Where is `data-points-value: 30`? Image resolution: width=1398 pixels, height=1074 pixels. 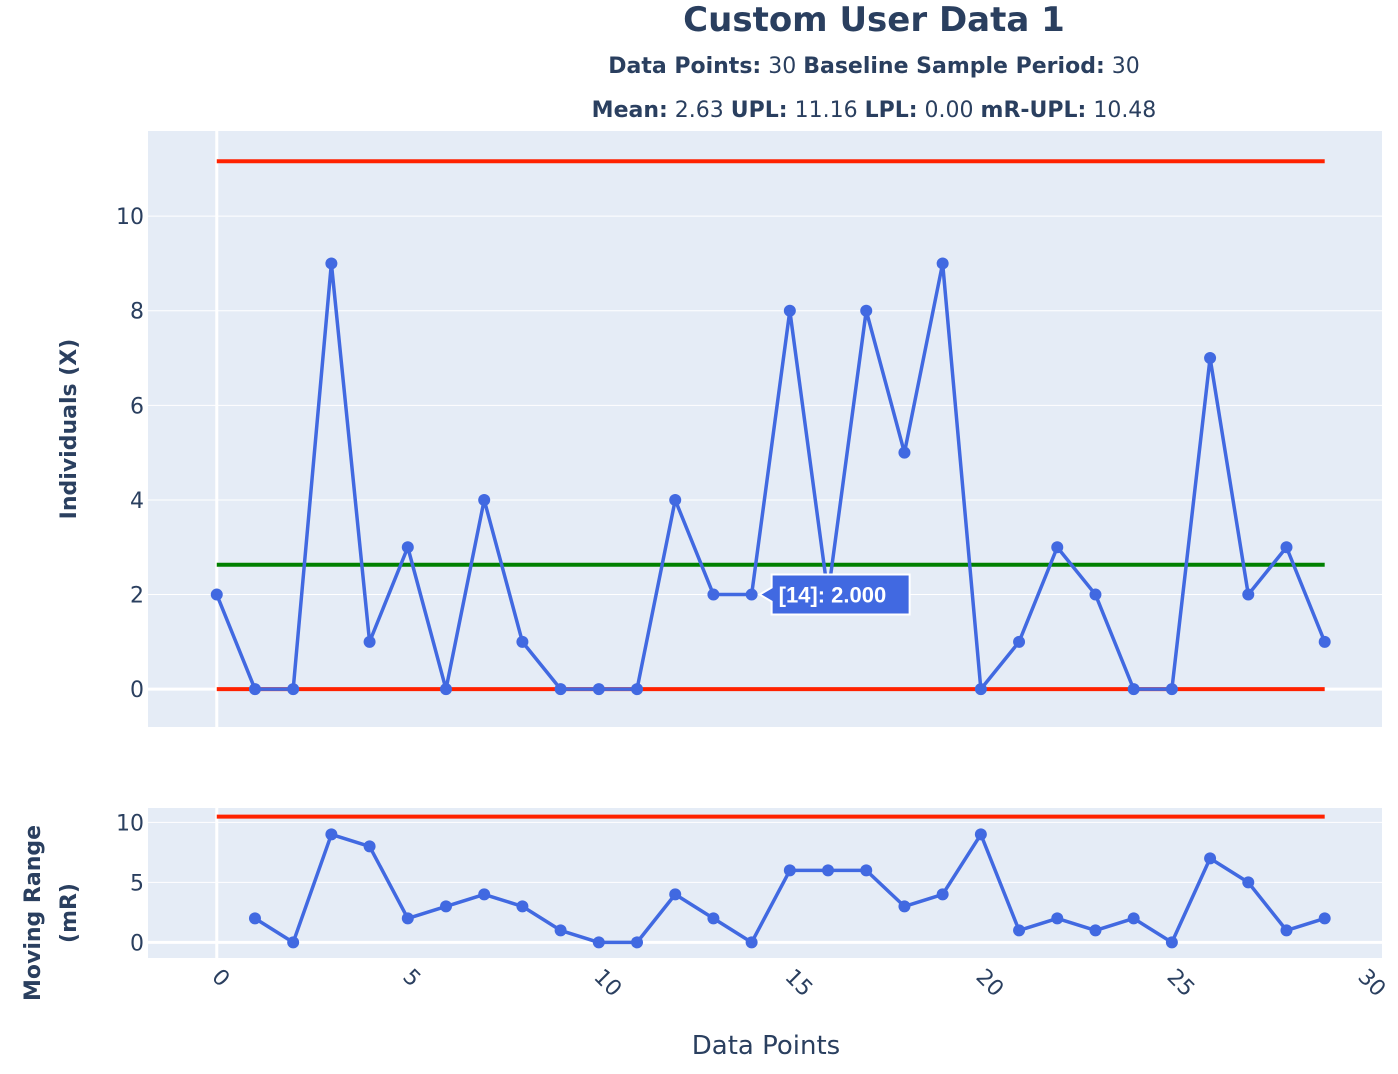 data-points-value: 30 is located at coordinates (782, 66).